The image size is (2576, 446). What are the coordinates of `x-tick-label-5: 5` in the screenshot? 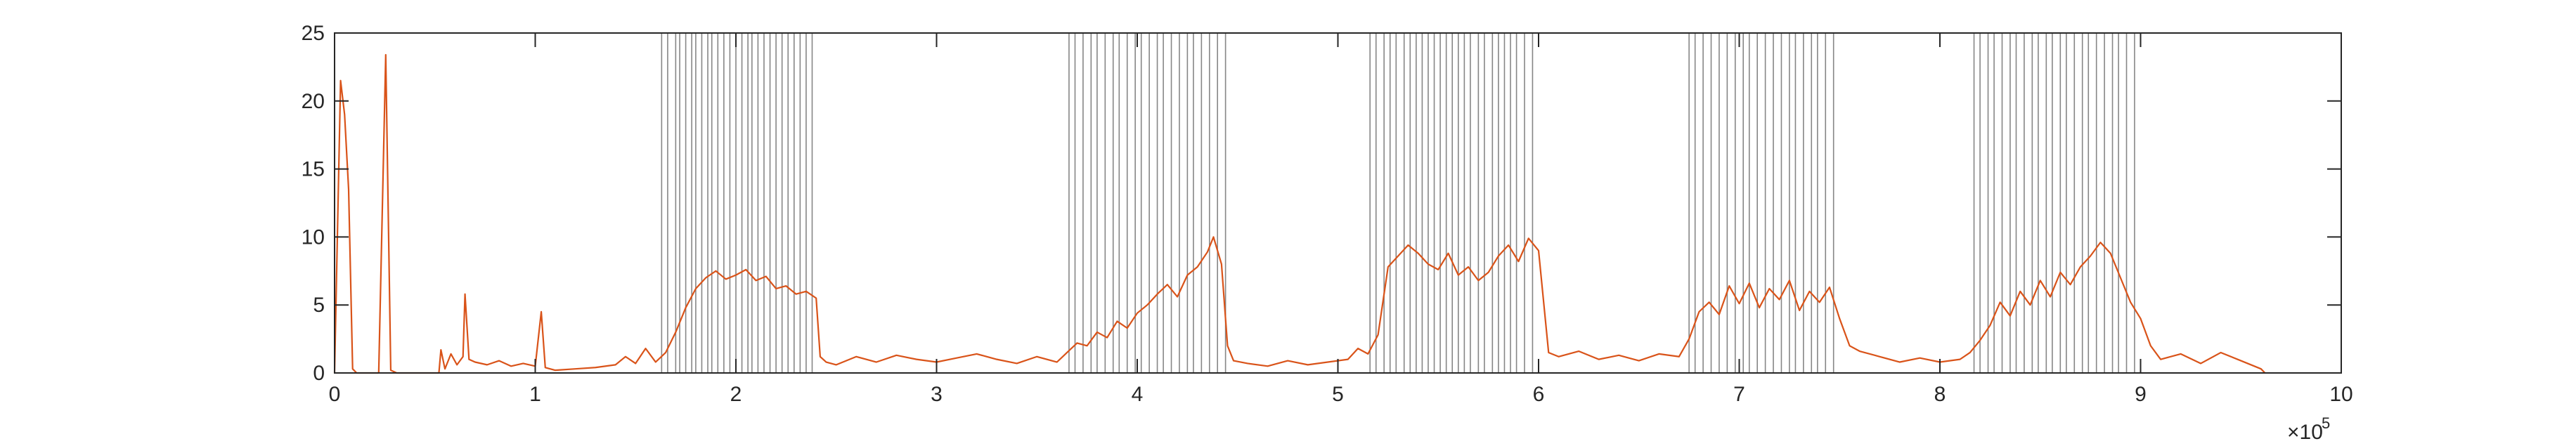 It's located at (1338, 394).